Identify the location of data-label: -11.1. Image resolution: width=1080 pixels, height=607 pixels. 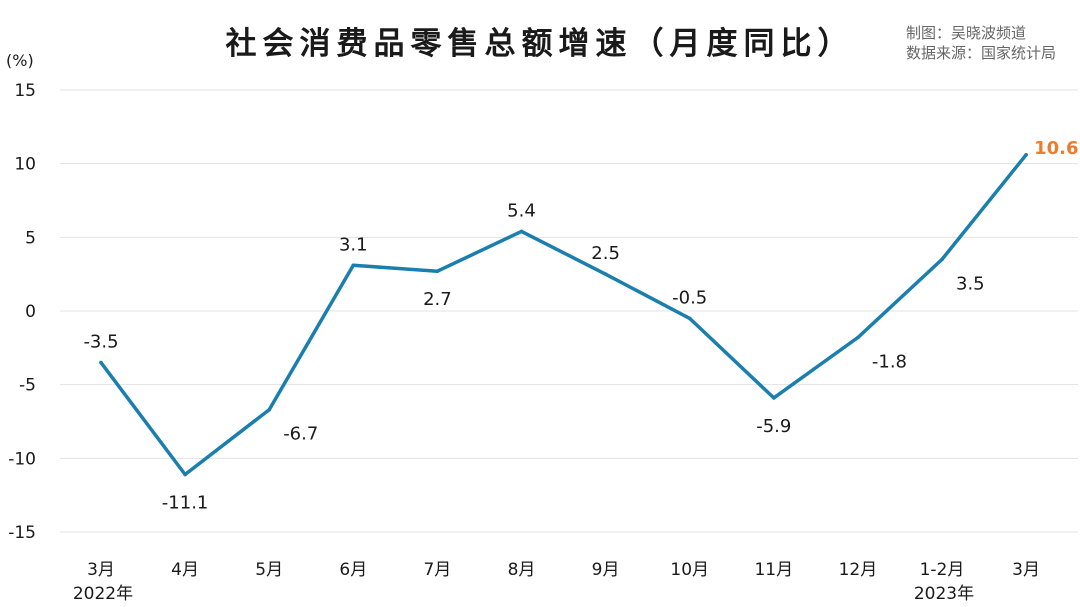
(185, 503).